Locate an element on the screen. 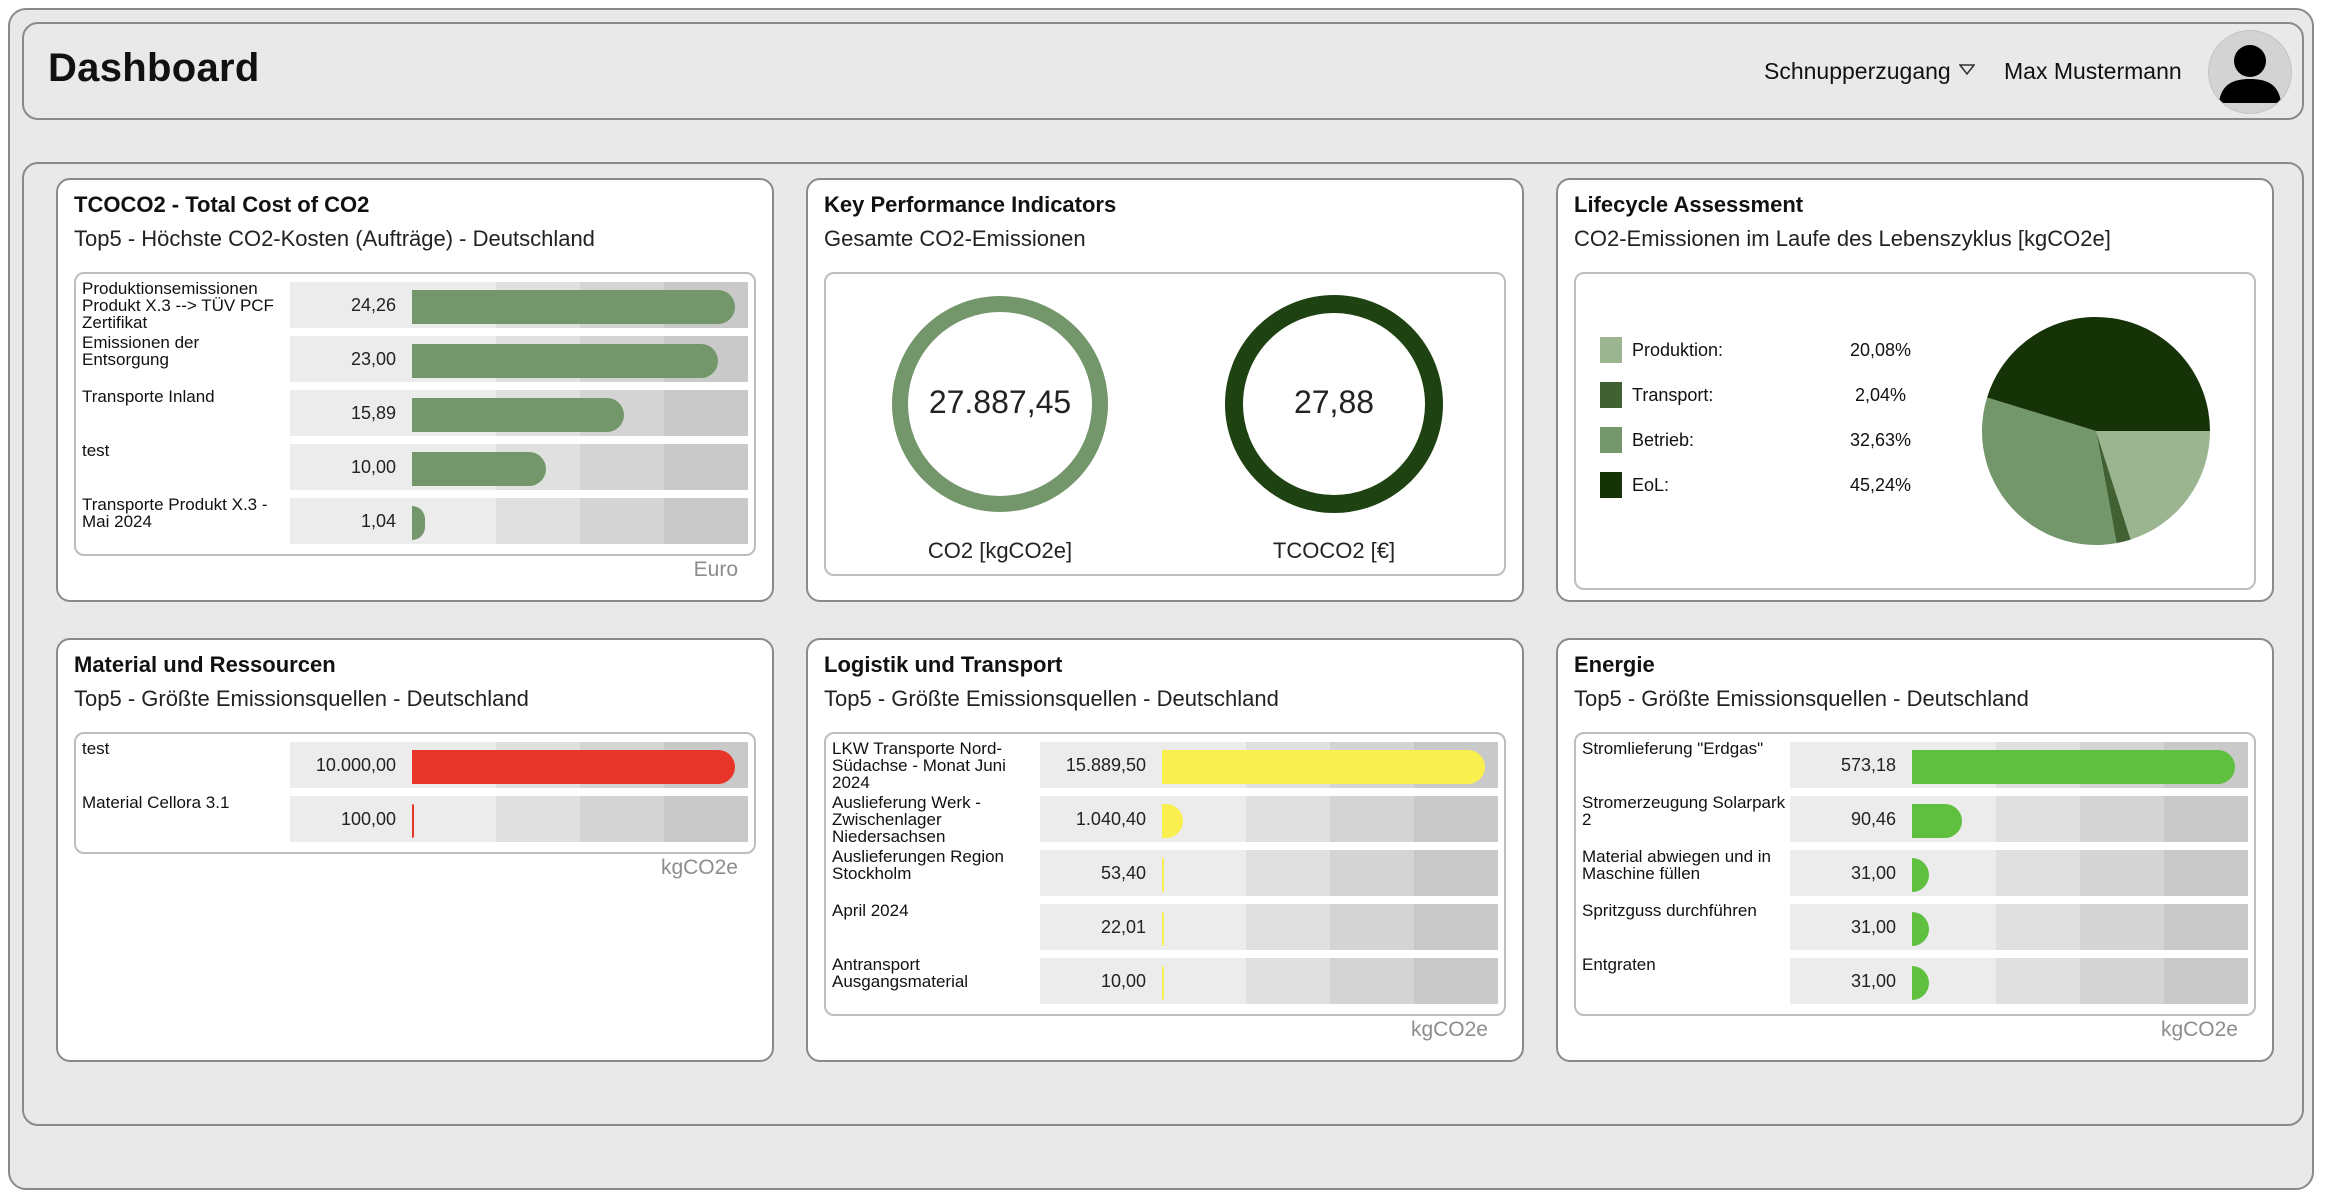  legend-item: Transport: 2,04% is located at coordinates (1753, 395).